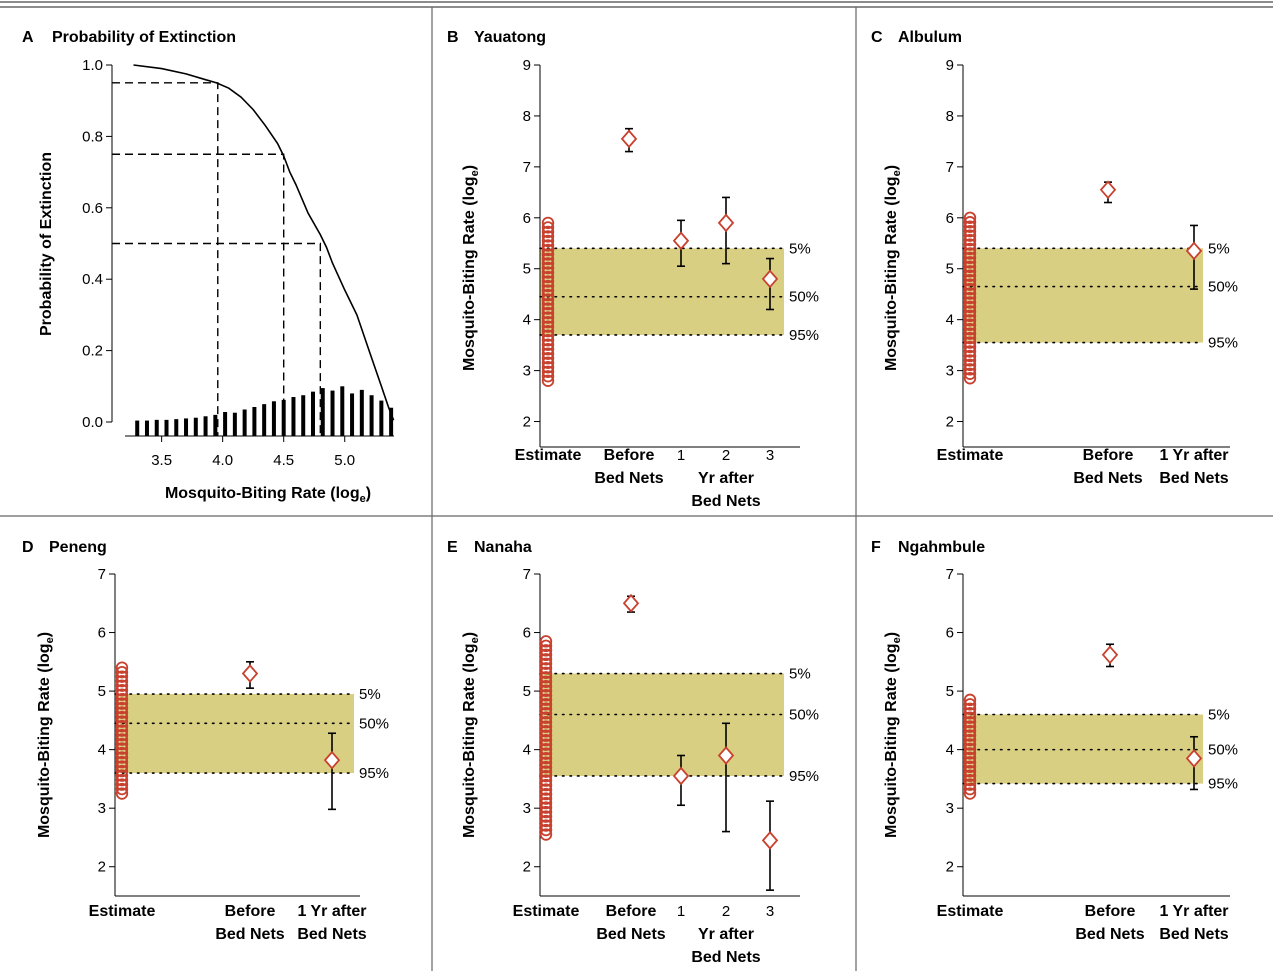 The width and height of the screenshot is (1273, 971). I want to click on y-axis-label: Probability of Extinction, so click(46, 244).